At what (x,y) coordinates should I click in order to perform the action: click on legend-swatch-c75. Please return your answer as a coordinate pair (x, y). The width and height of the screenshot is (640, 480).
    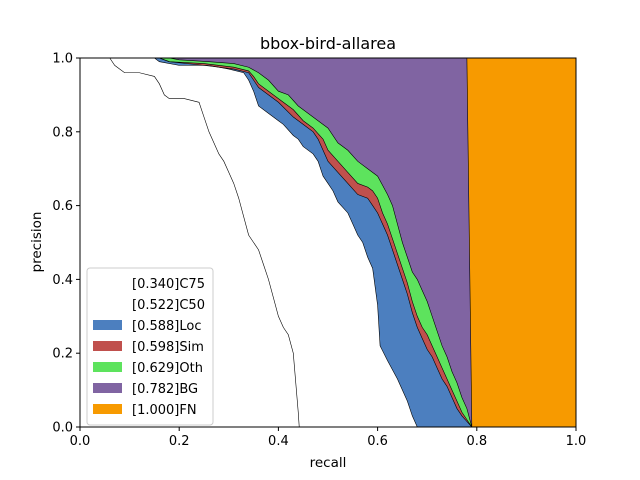
    Looking at the image, I should click on (107, 283).